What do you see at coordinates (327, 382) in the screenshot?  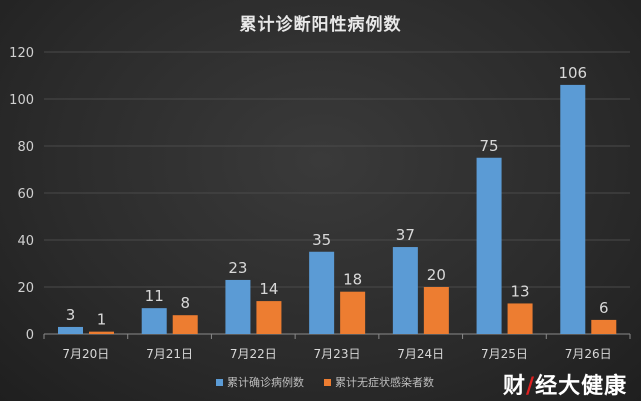 I see `legend-swatch-orange` at bounding box center [327, 382].